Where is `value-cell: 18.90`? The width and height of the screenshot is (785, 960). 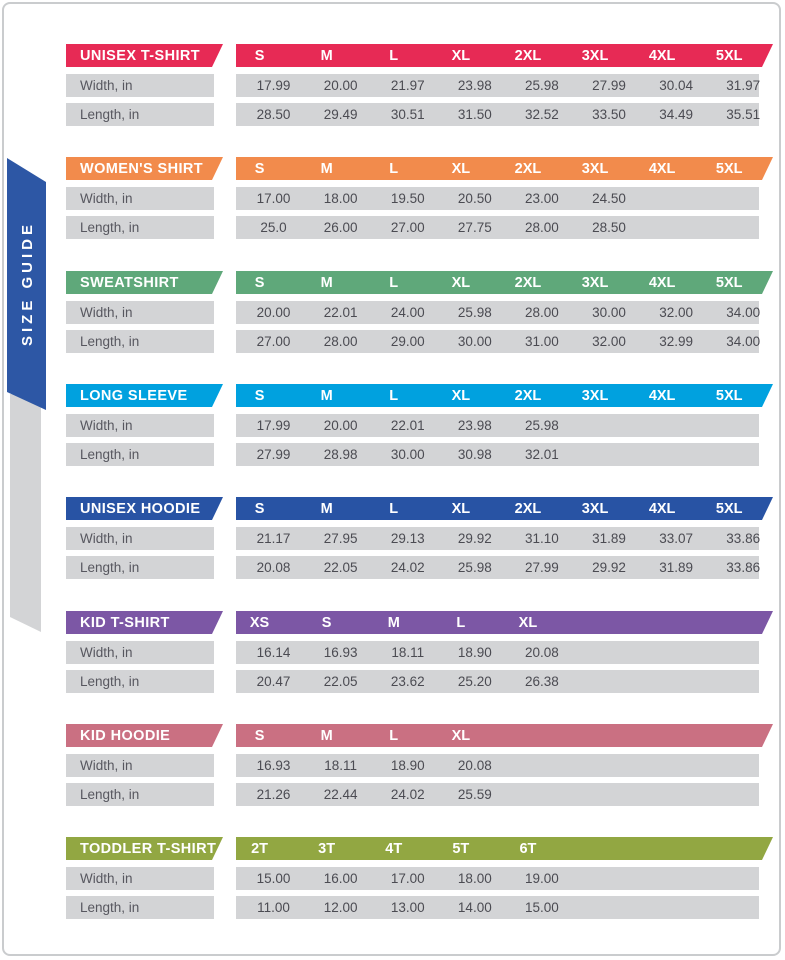 value-cell: 18.90 is located at coordinates (474, 652).